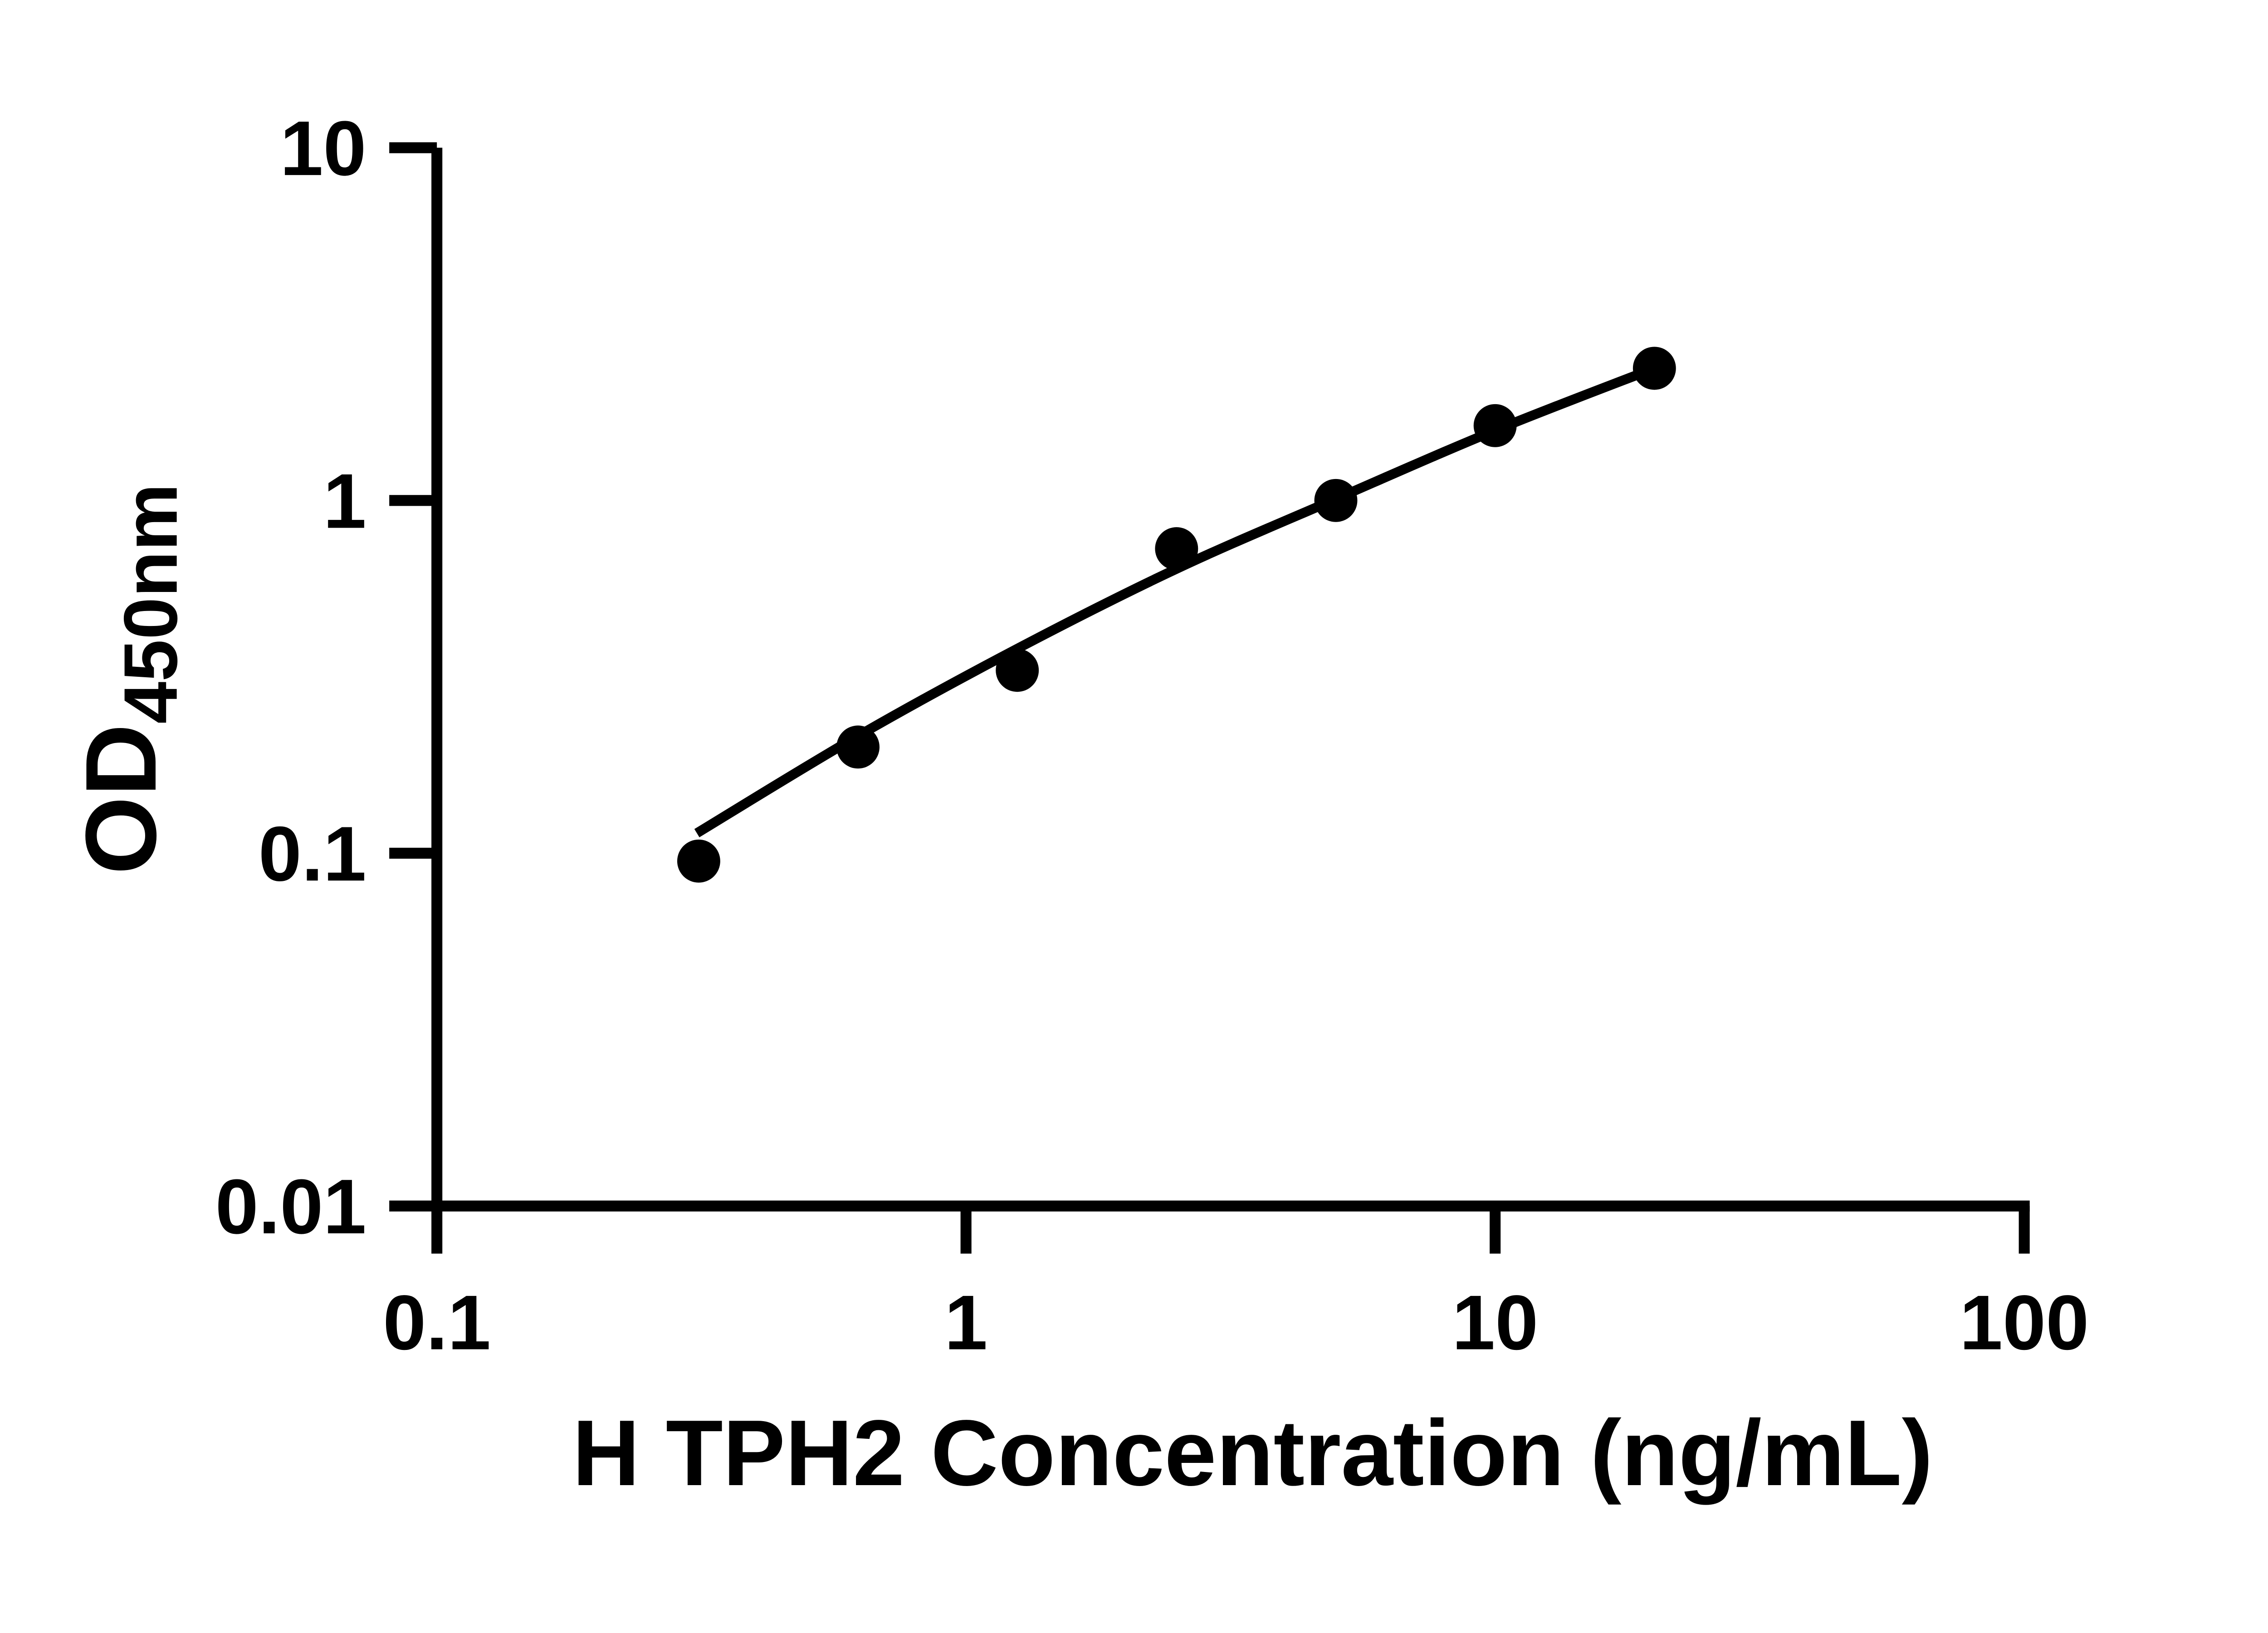 The image size is (2268, 1633). What do you see at coordinates (313, 854) in the screenshot?
I see `y-tick-label: 0.1` at bounding box center [313, 854].